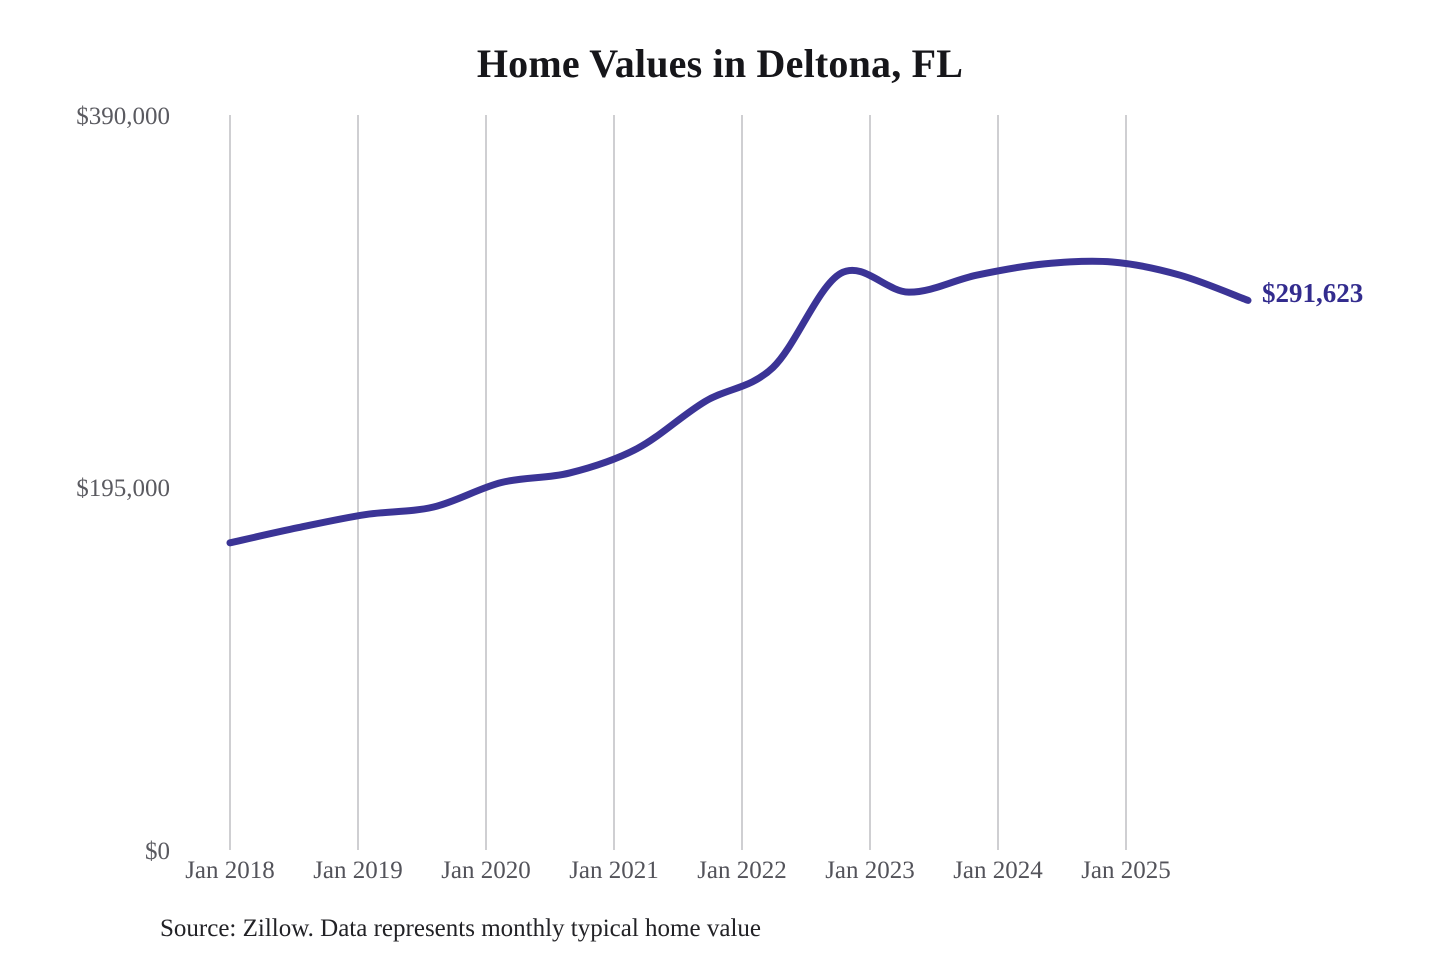 Image resolution: width=1440 pixels, height=960 pixels. Describe the element at coordinates (157, 851) in the screenshot. I see `y-axis-tick-0: $0` at that location.